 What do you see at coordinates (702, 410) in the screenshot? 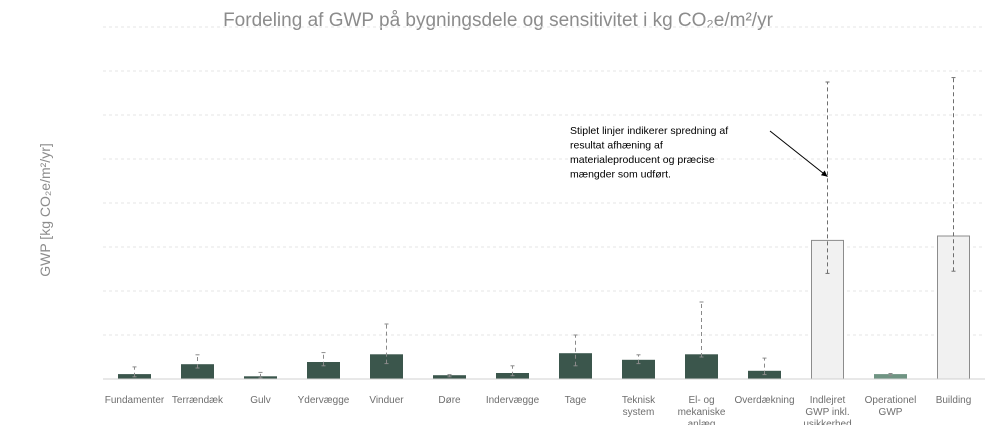
I see `x-tick-label: El- og mekaniske anlæg` at bounding box center [702, 410].